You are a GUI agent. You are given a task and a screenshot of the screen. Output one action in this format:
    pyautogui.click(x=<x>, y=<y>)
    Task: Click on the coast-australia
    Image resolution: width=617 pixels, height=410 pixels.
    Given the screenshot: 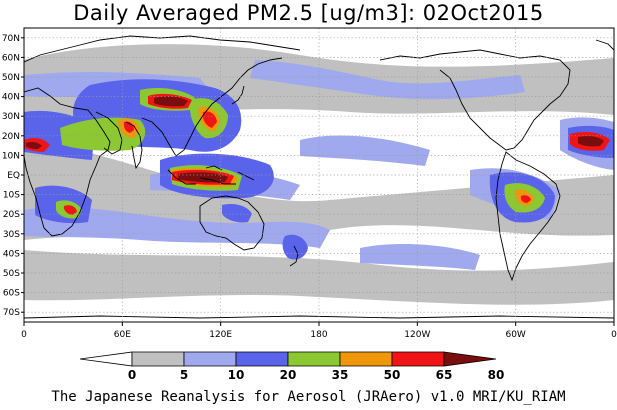 What is the action you would take?
    pyautogui.click(x=232, y=223)
    